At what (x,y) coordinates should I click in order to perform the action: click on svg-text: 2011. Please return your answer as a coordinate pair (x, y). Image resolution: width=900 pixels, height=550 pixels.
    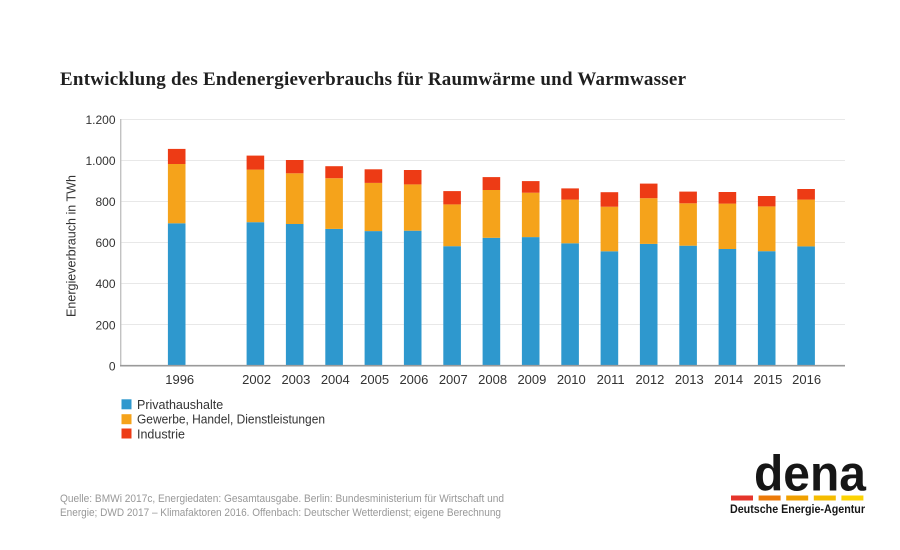
    Looking at the image, I should click on (611, 379).